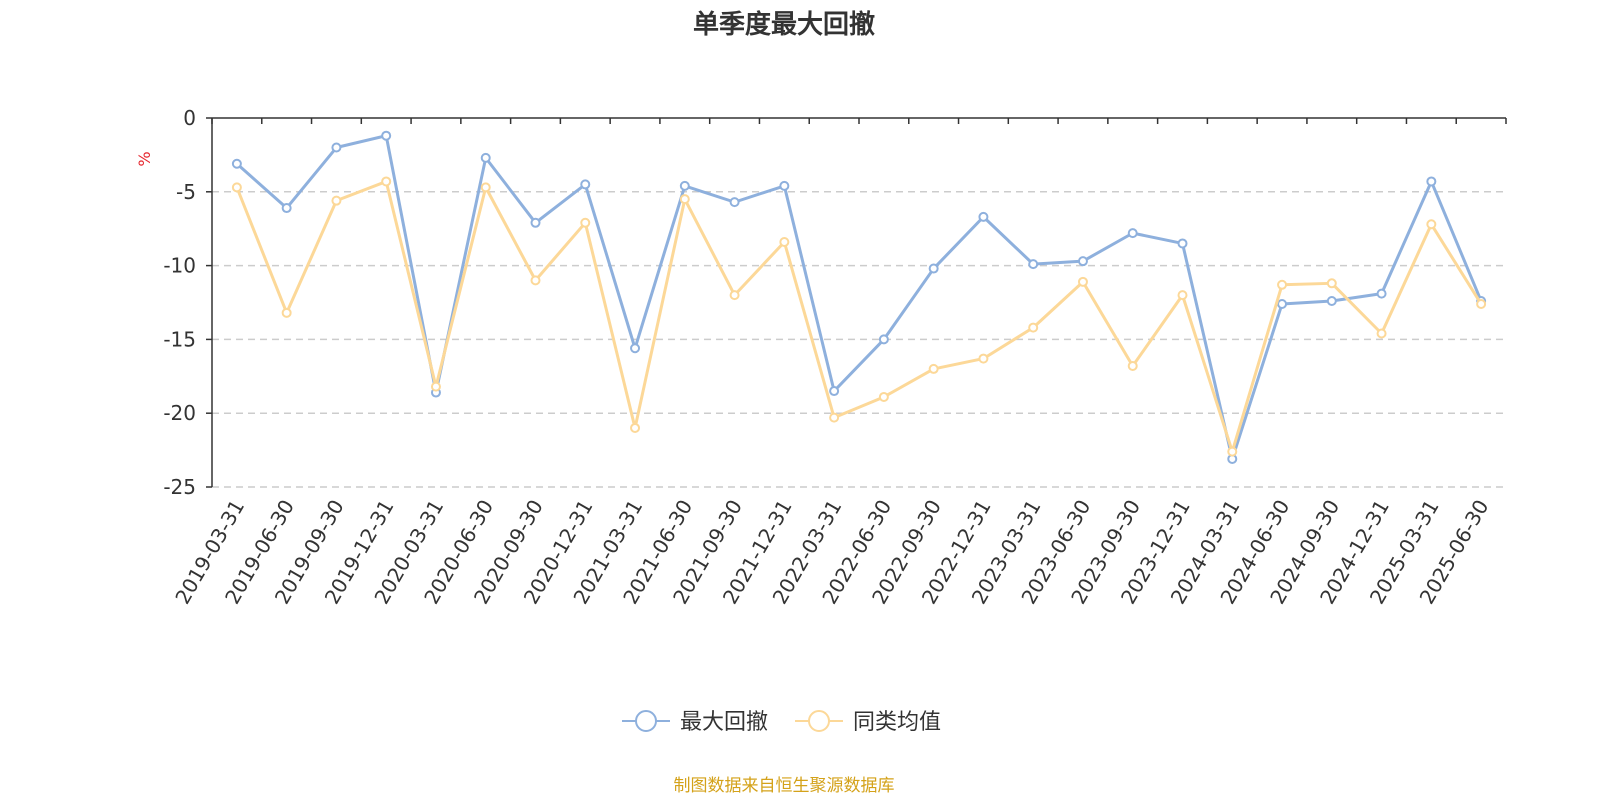 The height and width of the screenshot is (800, 1600). What do you see at coordinates (897, 722) in the screenshot?
I see `legend-label: 同类均值` at bounding box center [897, 722].